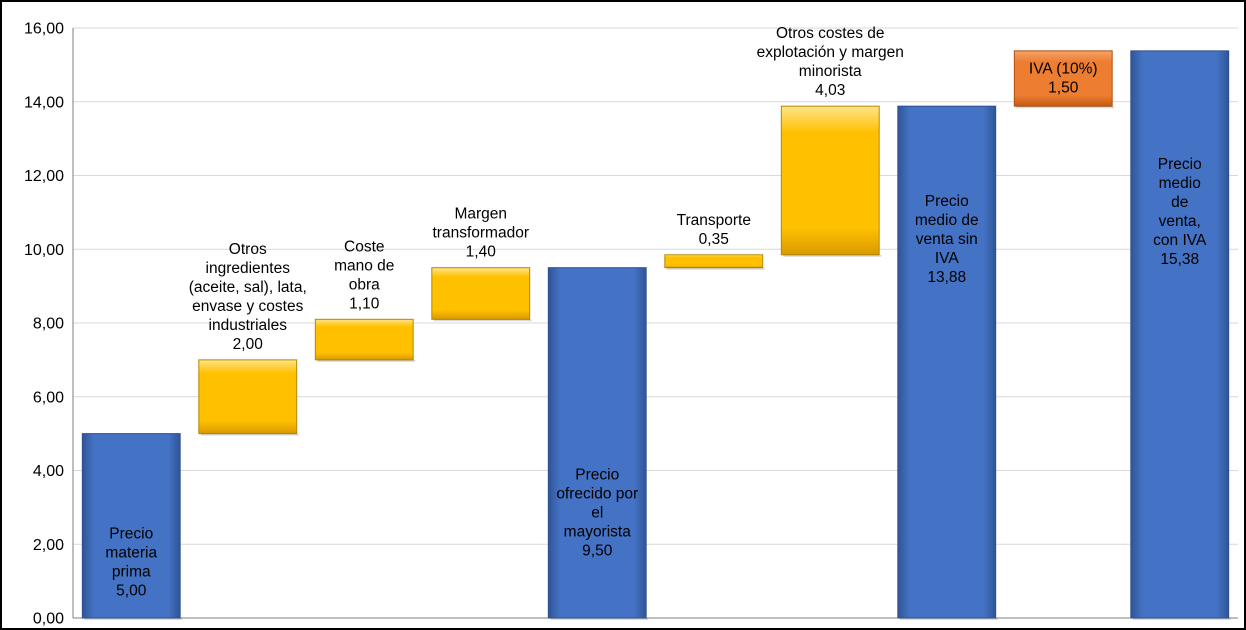 The image size is (1246, 630). I want to click on bar-value-label: 5,00, so click(131, 591).